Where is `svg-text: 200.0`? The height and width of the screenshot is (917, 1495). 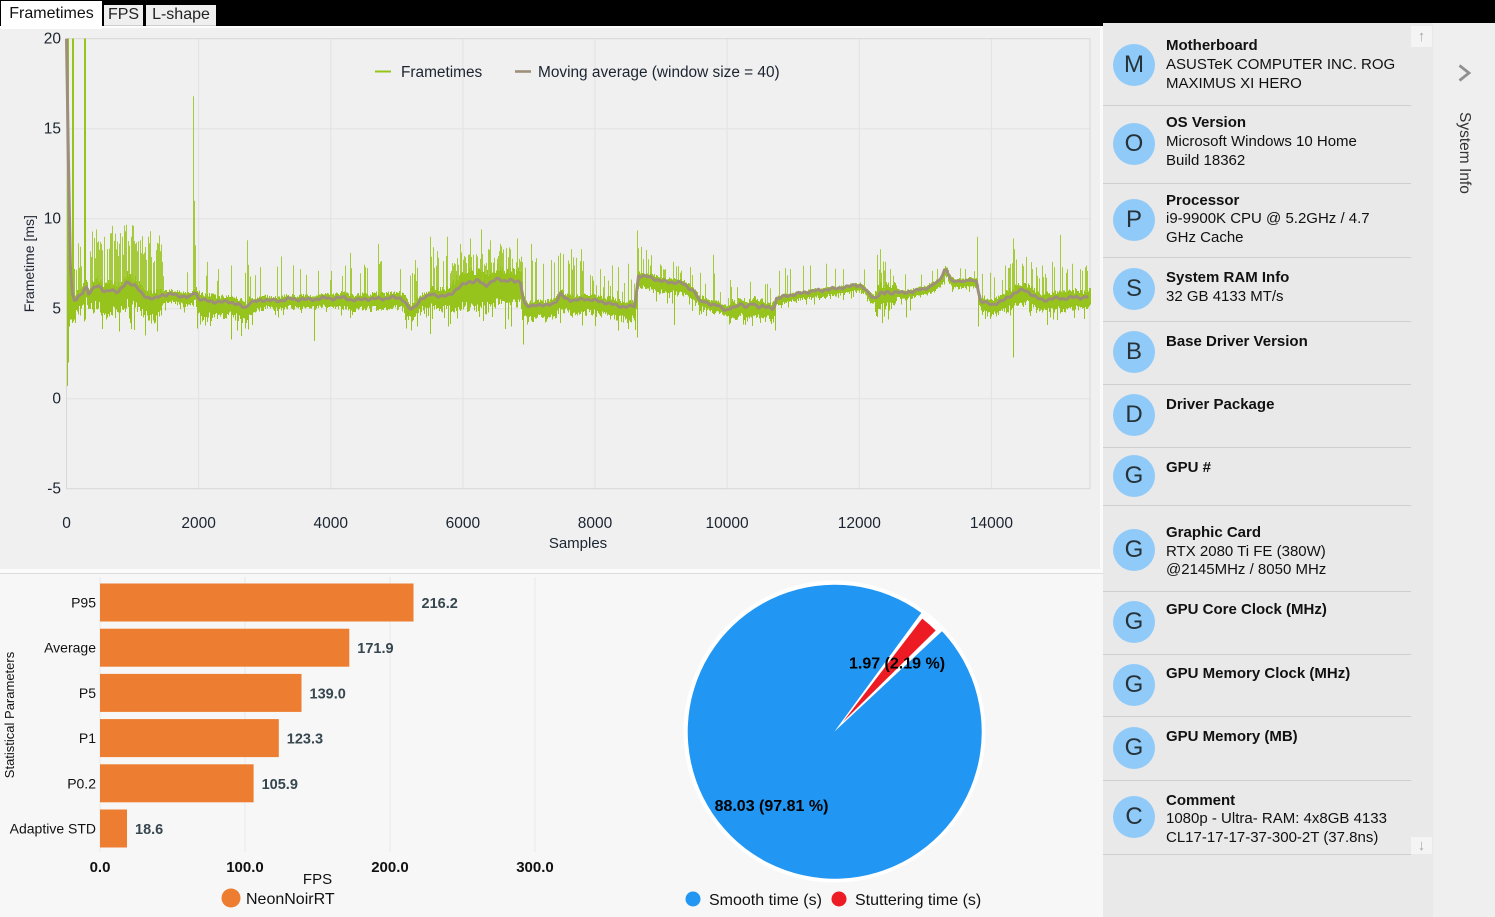 svg-text: 200.0 is located at coordinates (390, 867).